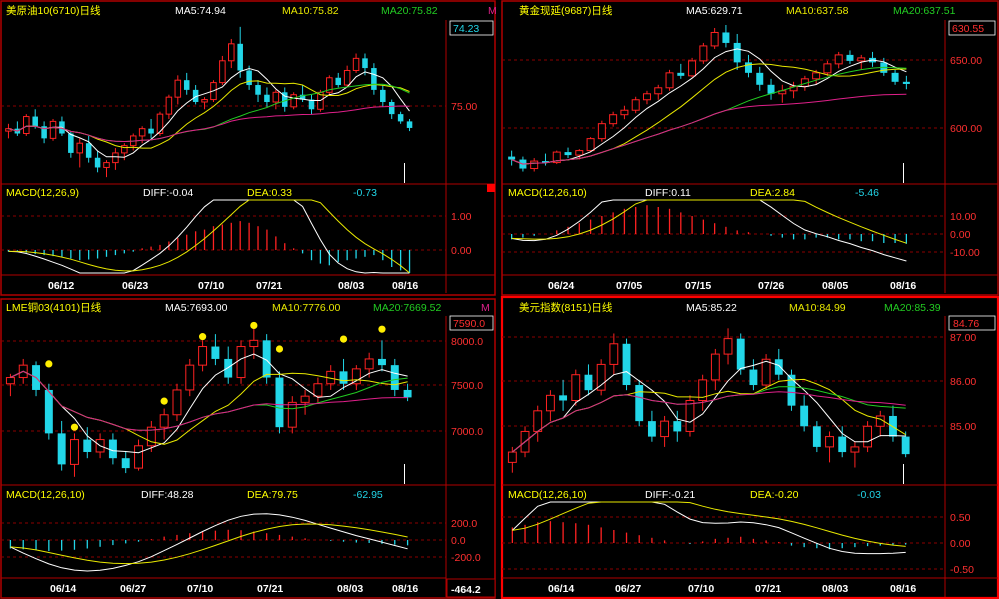 The width and height of the screenshot is (999, 599). I want to click on macd-tick-label: -10.00, so click(965, 253).